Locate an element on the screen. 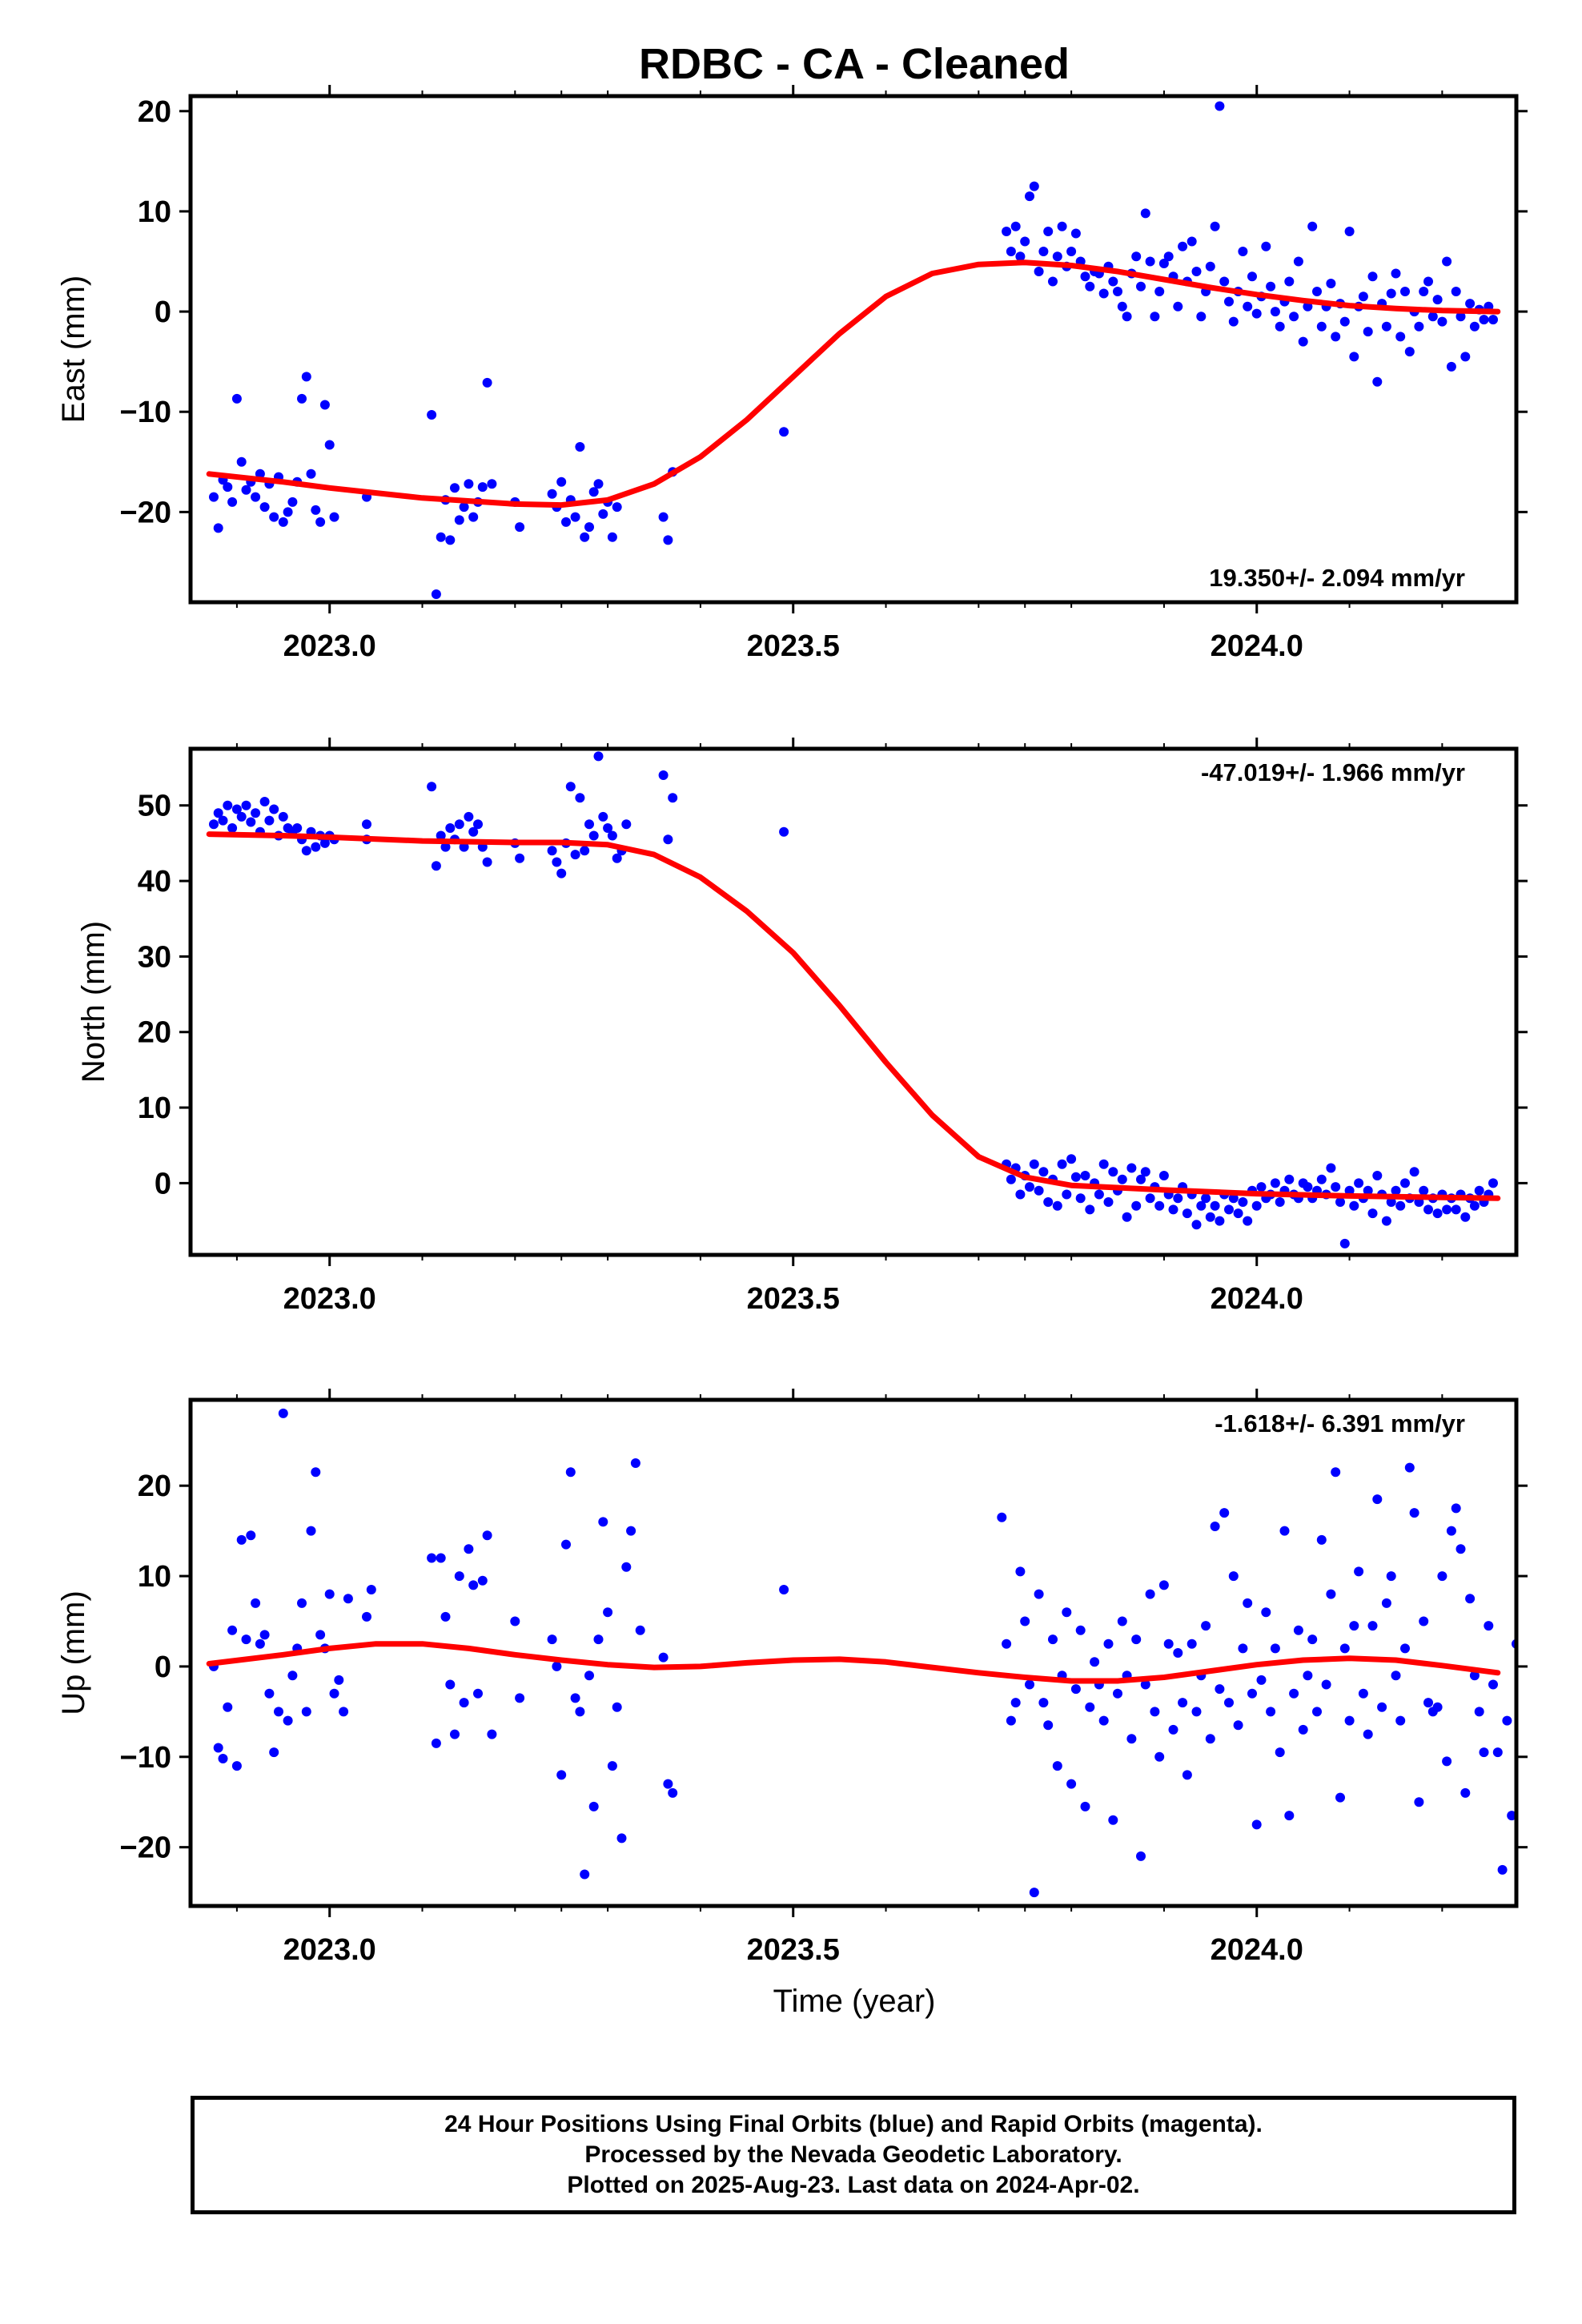  north-xtick-label: 2023.5 is located at coordinates (793, 1299).